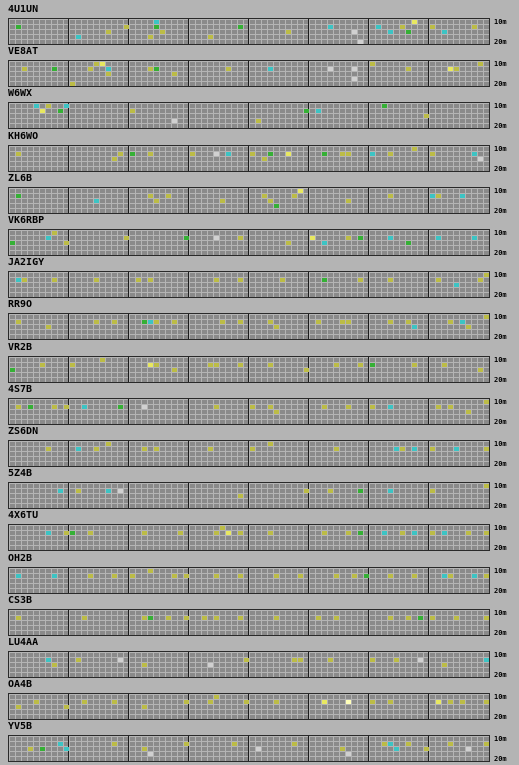 The width and height of the screenshot is (519, 765). I want to click on station-callsign: LU4AA, so click(23, 642).